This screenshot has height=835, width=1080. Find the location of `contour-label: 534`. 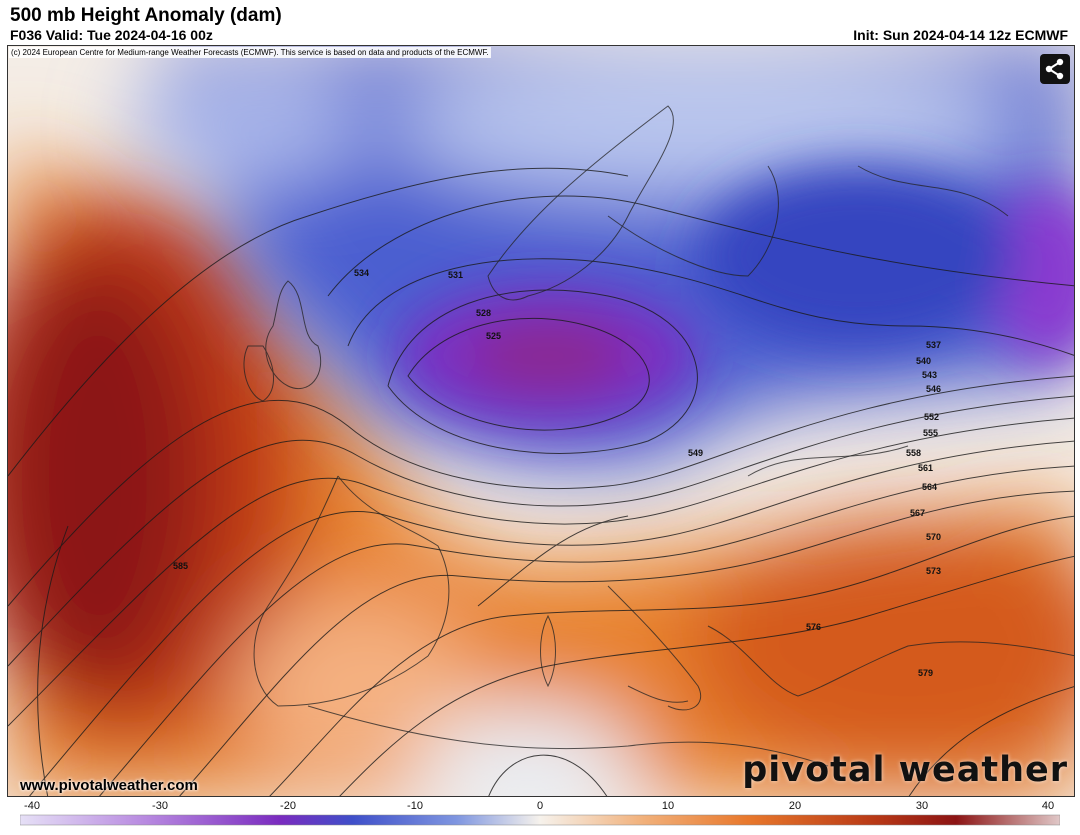

contour-label: 534 is located at coordinates (361, 273).